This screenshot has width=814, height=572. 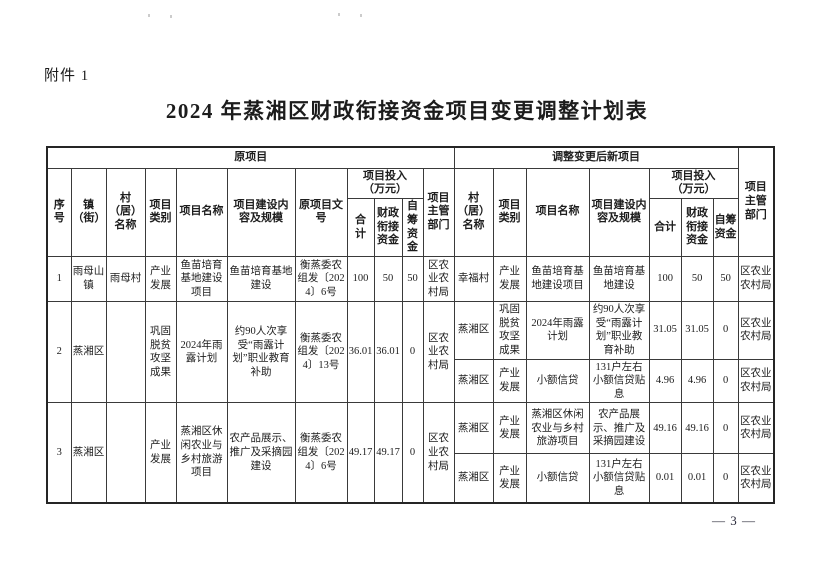 I want to click on investment-subheader-row: 合计 财政衔接资金 自筹资金 合计 财政衔接资金 自筹资金, so click(x=410, y=227).